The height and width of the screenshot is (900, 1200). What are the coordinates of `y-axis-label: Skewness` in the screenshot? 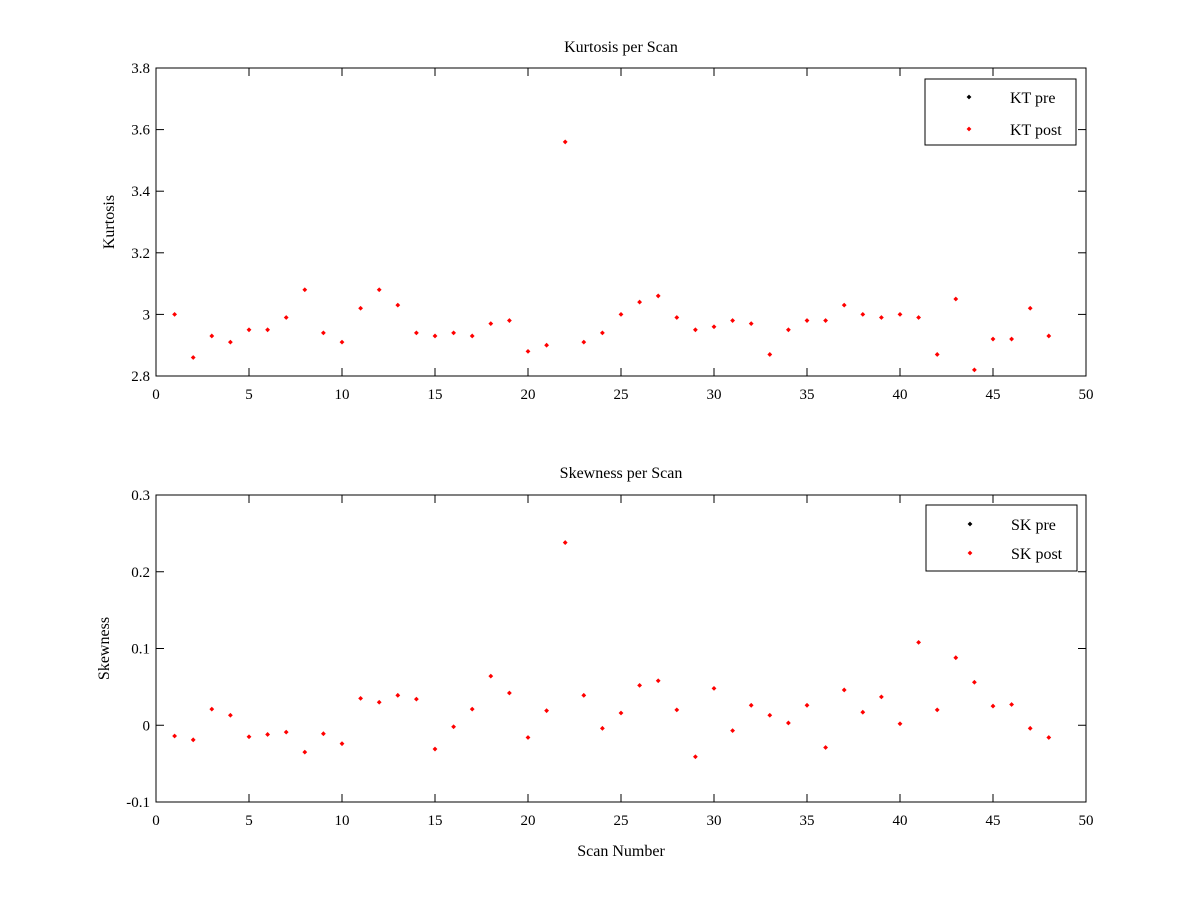 It's located at (104, 648).